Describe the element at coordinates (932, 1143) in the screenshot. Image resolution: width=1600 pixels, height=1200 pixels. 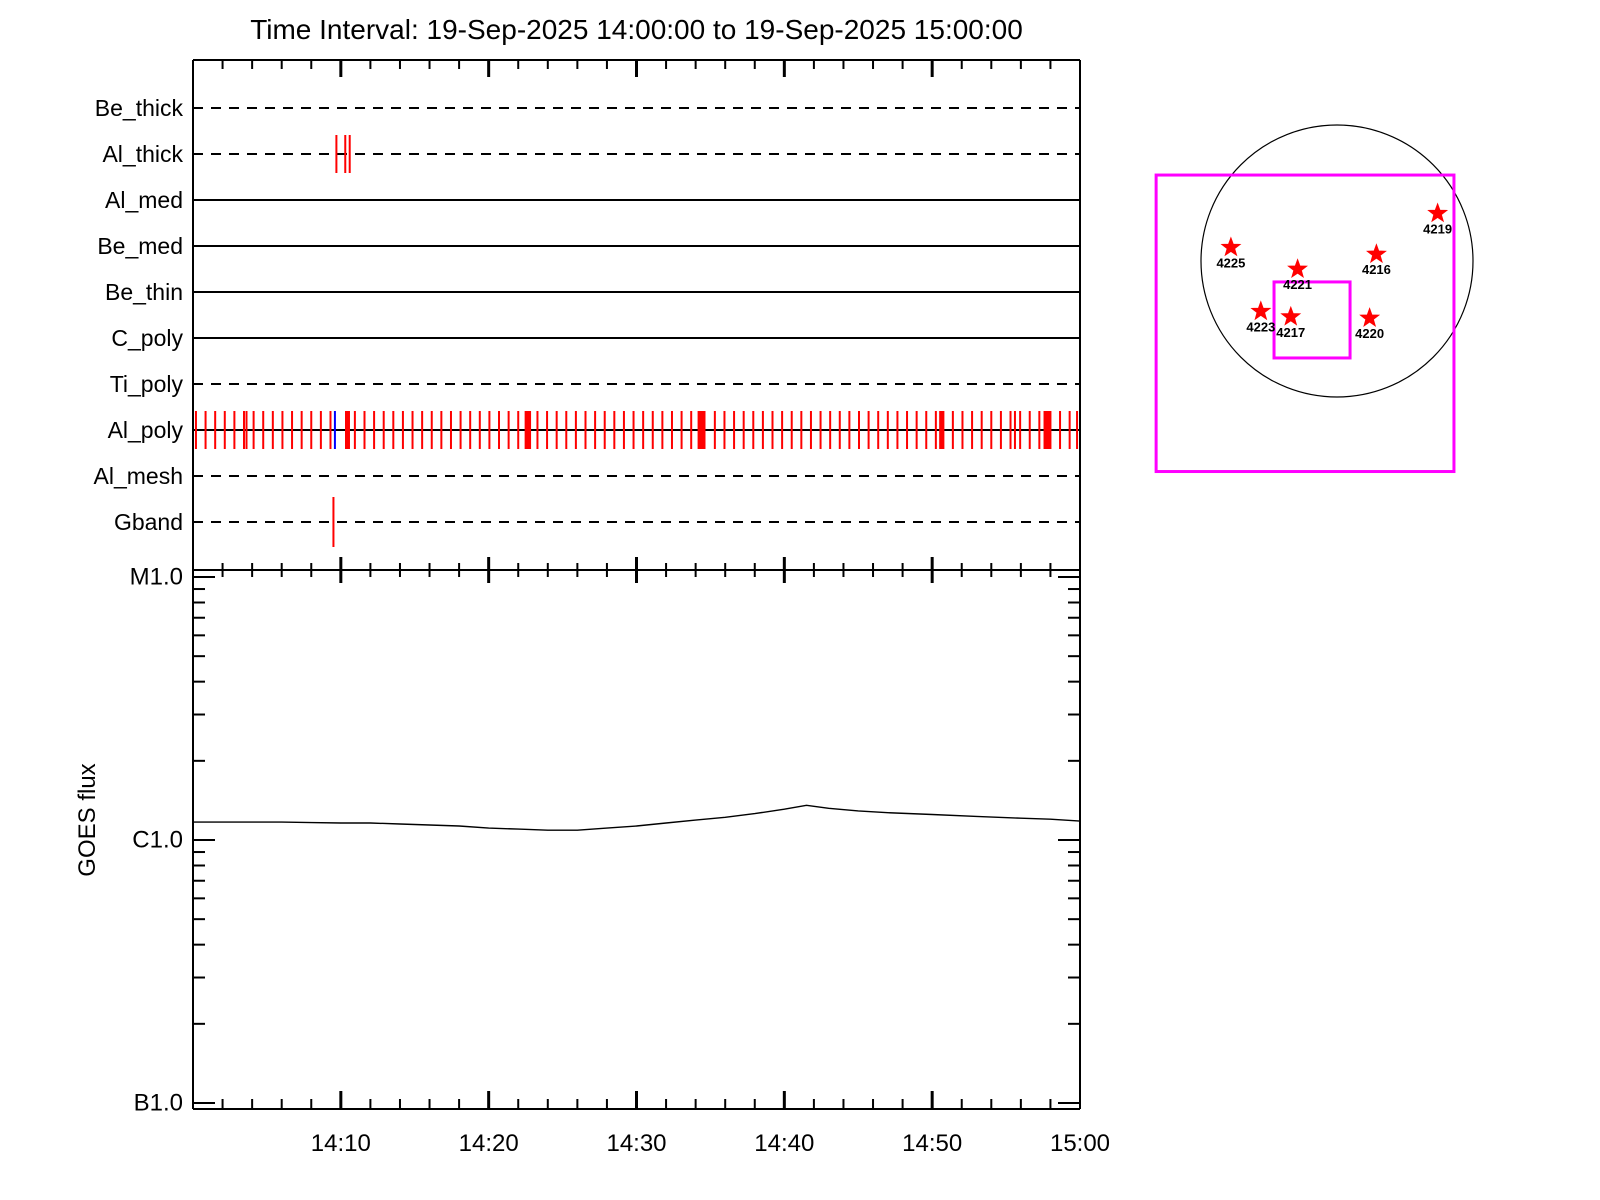
I see `goes-xtick-label: 14:50` at that location.